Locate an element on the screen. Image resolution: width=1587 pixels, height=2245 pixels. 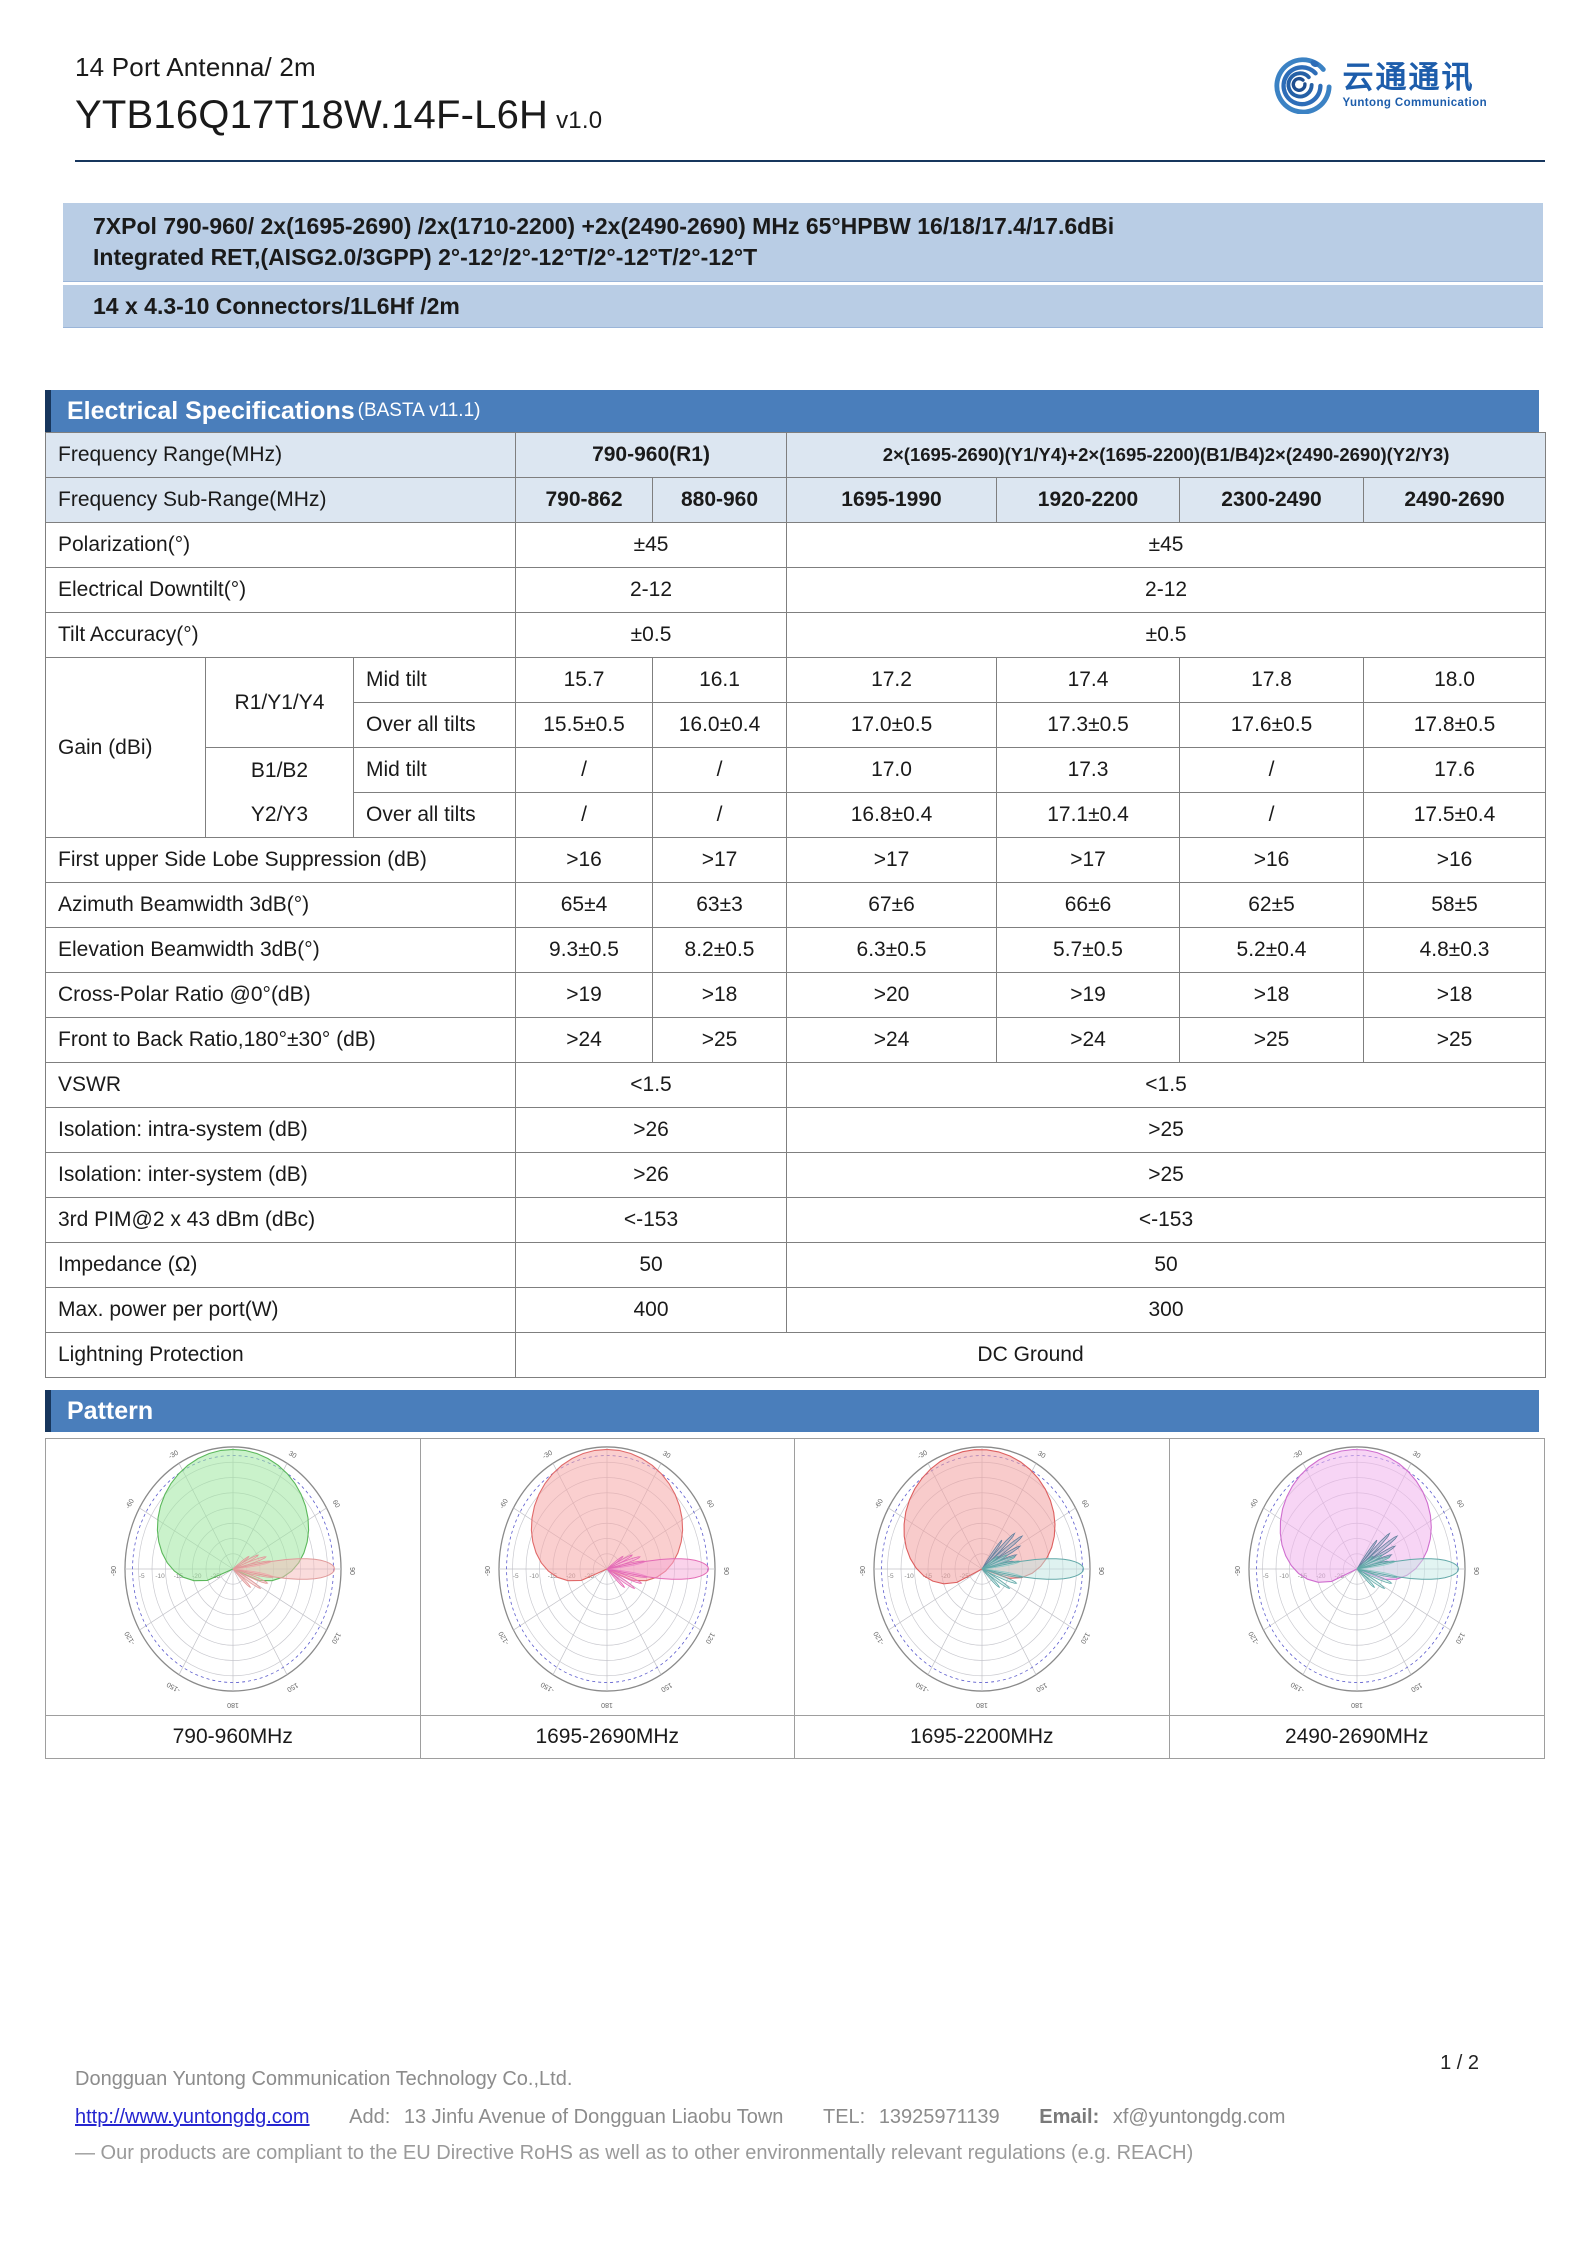
gain-value: 17.4 is located at coordinates (1088, 680).